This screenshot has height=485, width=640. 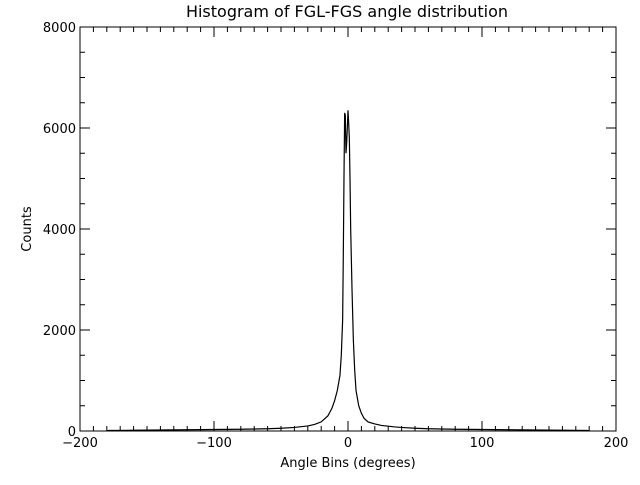 What do you see at coordinates (80, 443) in the screenshot?
I see `x-tick-label: −200` at bounding box center [80, 443].